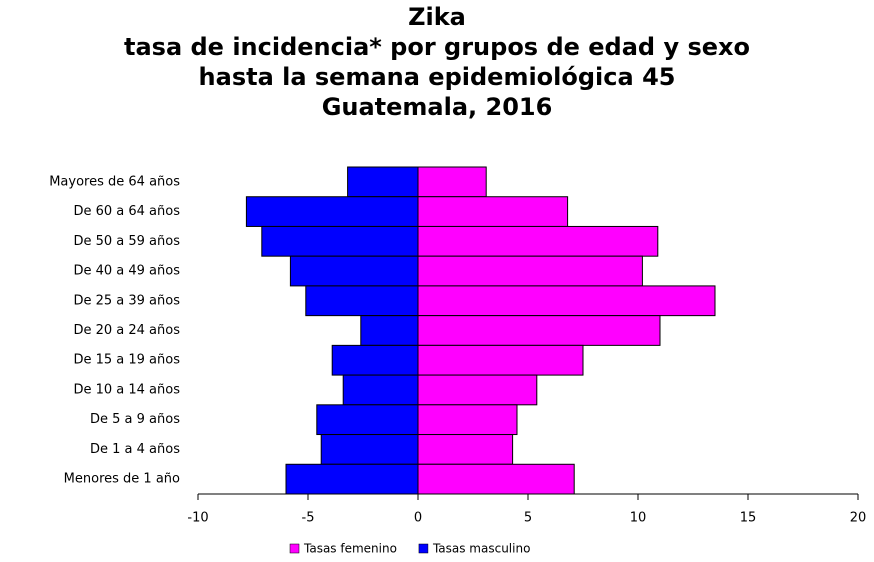 The width and height of the screenshot is (874, 562). Describe the element at coordinates (114, 181) in the screenshot. I see `y-tick-label: Mayores de 64 años` at that location.